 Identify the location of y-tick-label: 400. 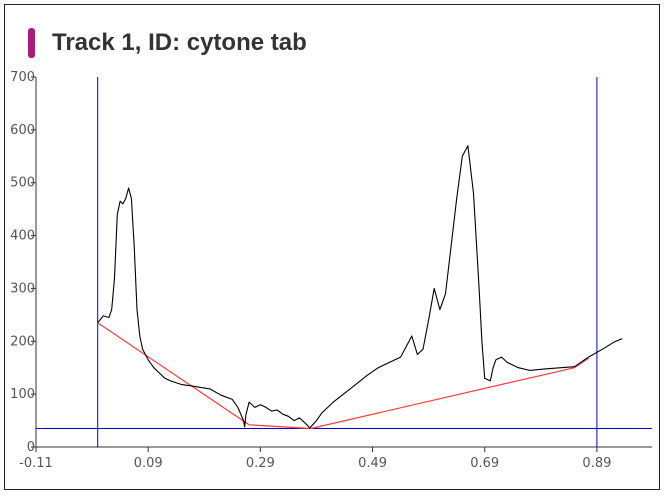
(22, 236).